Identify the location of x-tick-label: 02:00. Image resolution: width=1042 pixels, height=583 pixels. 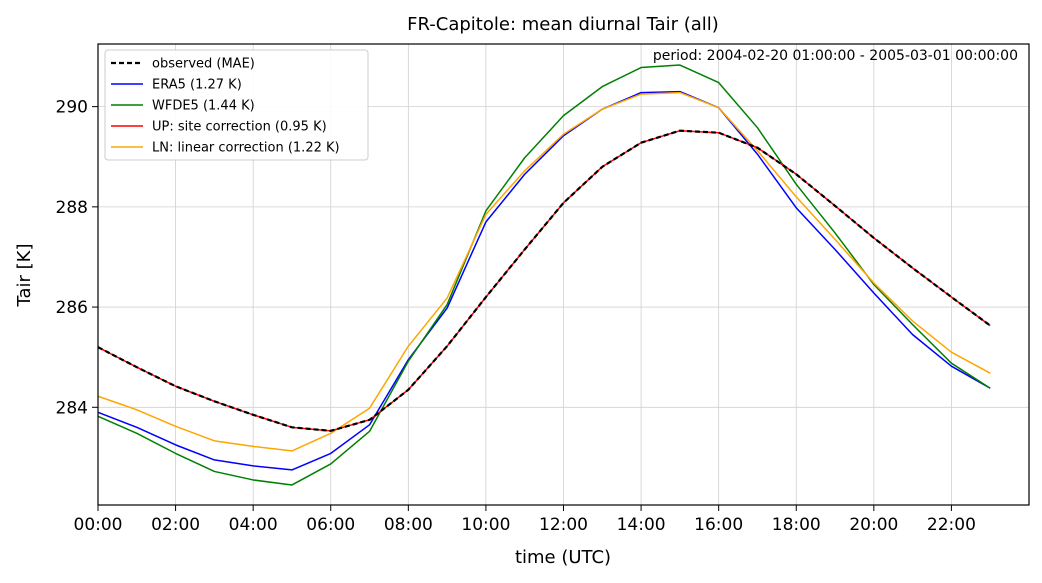
(175, 525).